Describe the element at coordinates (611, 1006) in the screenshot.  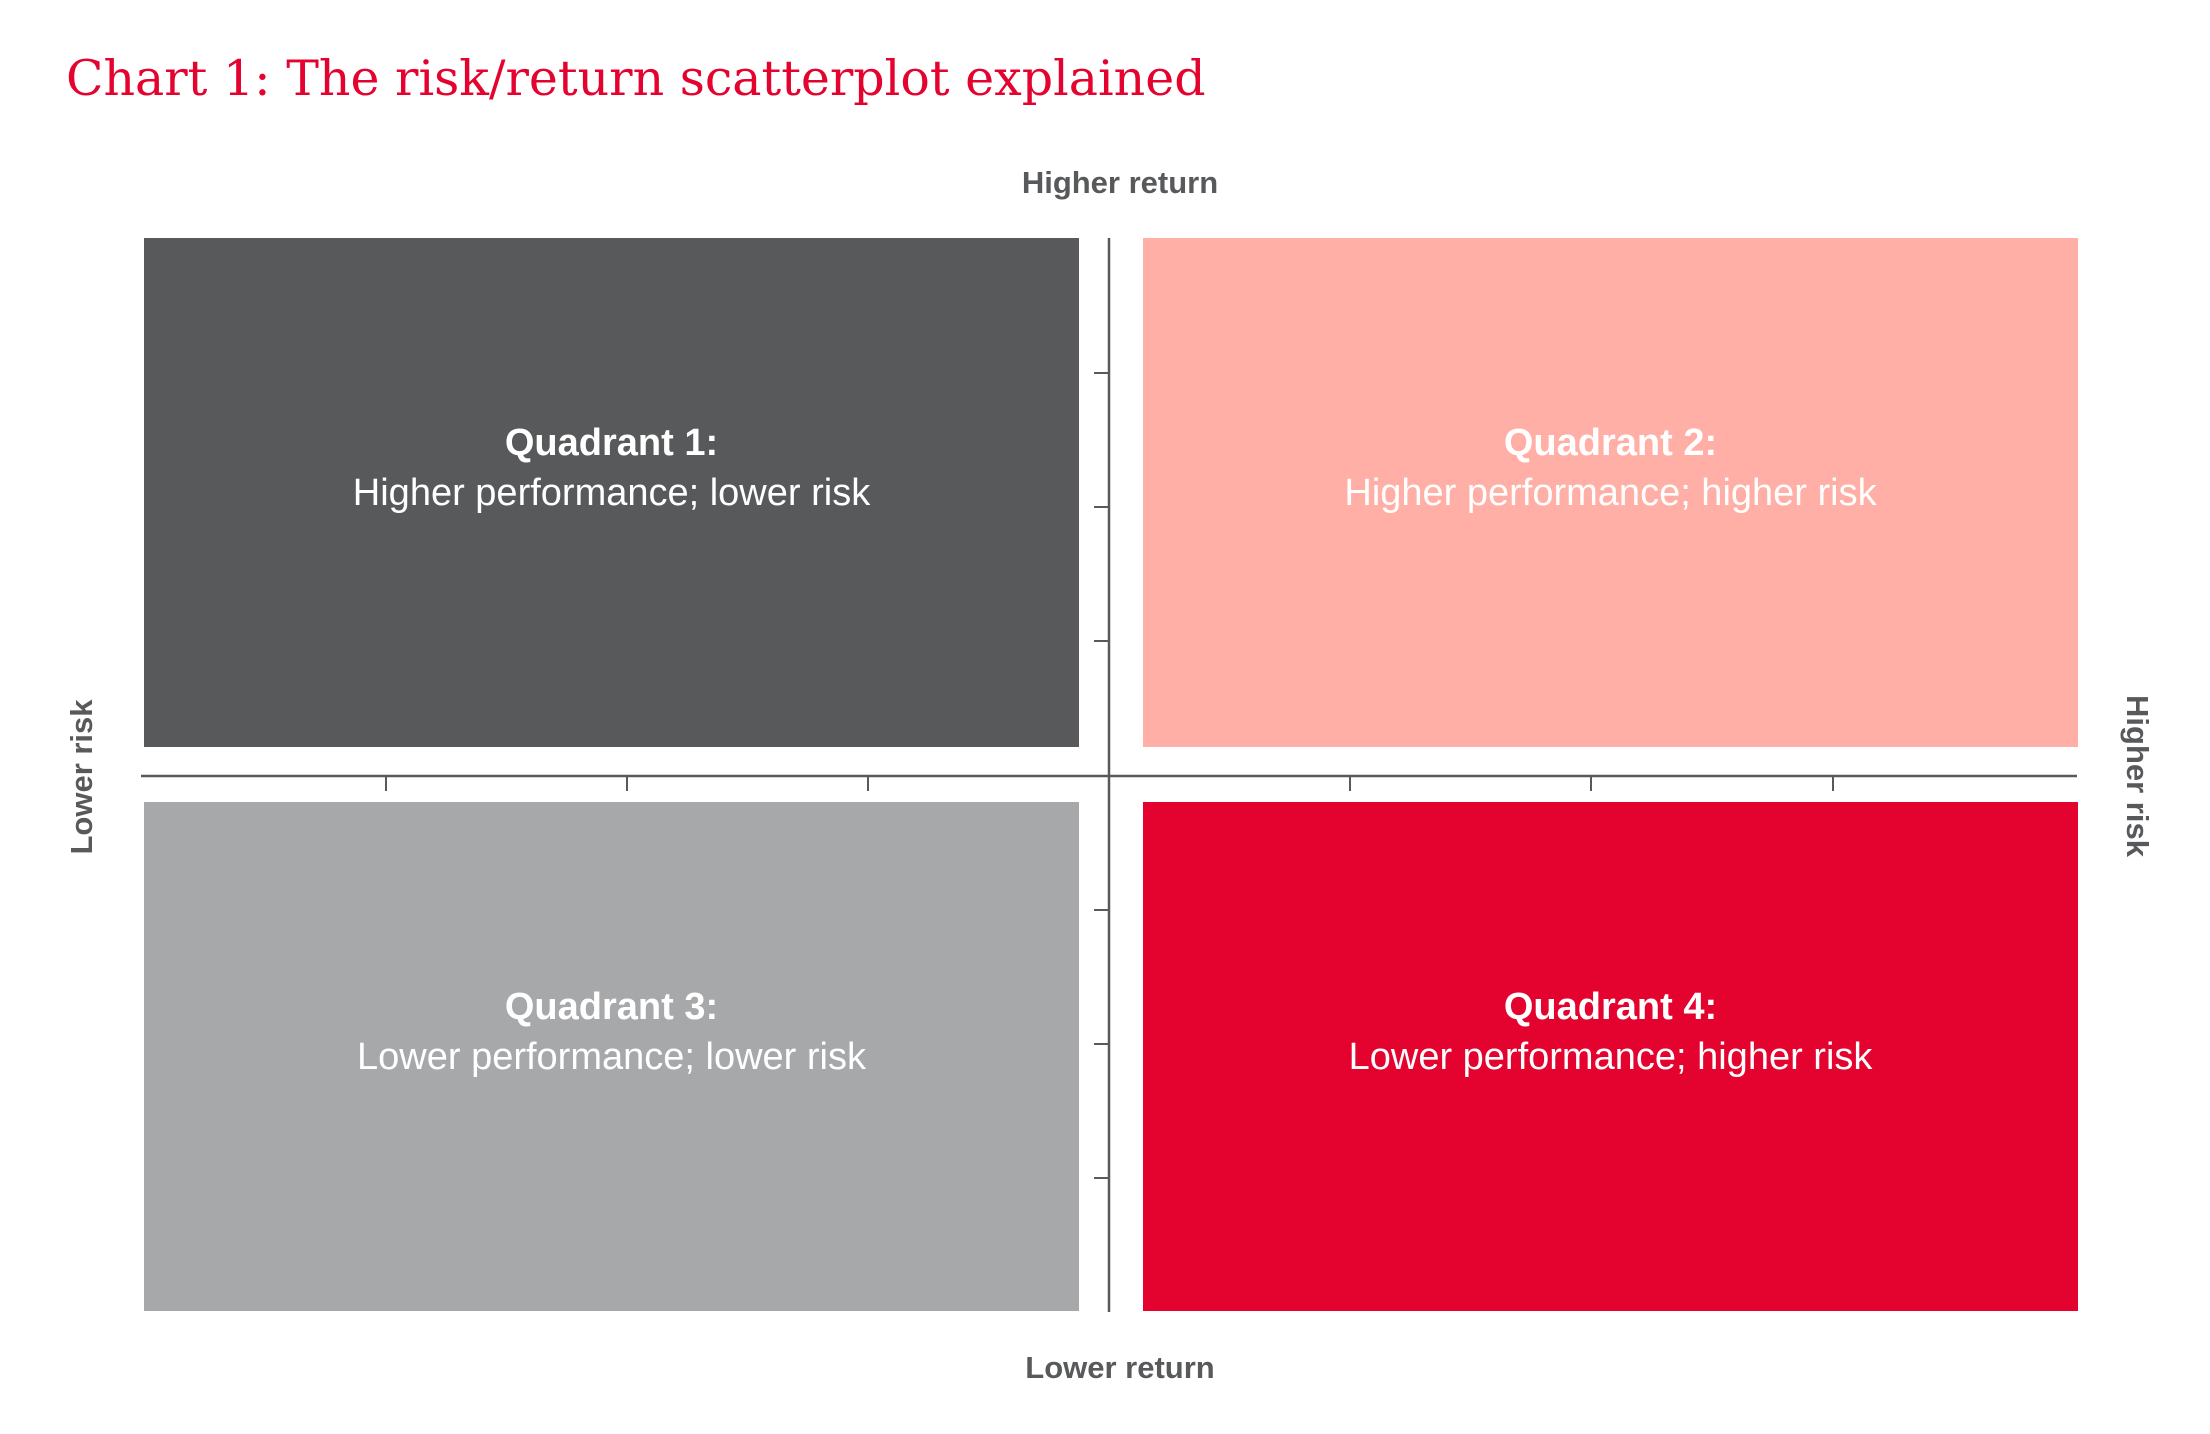
I see `quadrant-3-heading: Quadrant 3:` at that location.